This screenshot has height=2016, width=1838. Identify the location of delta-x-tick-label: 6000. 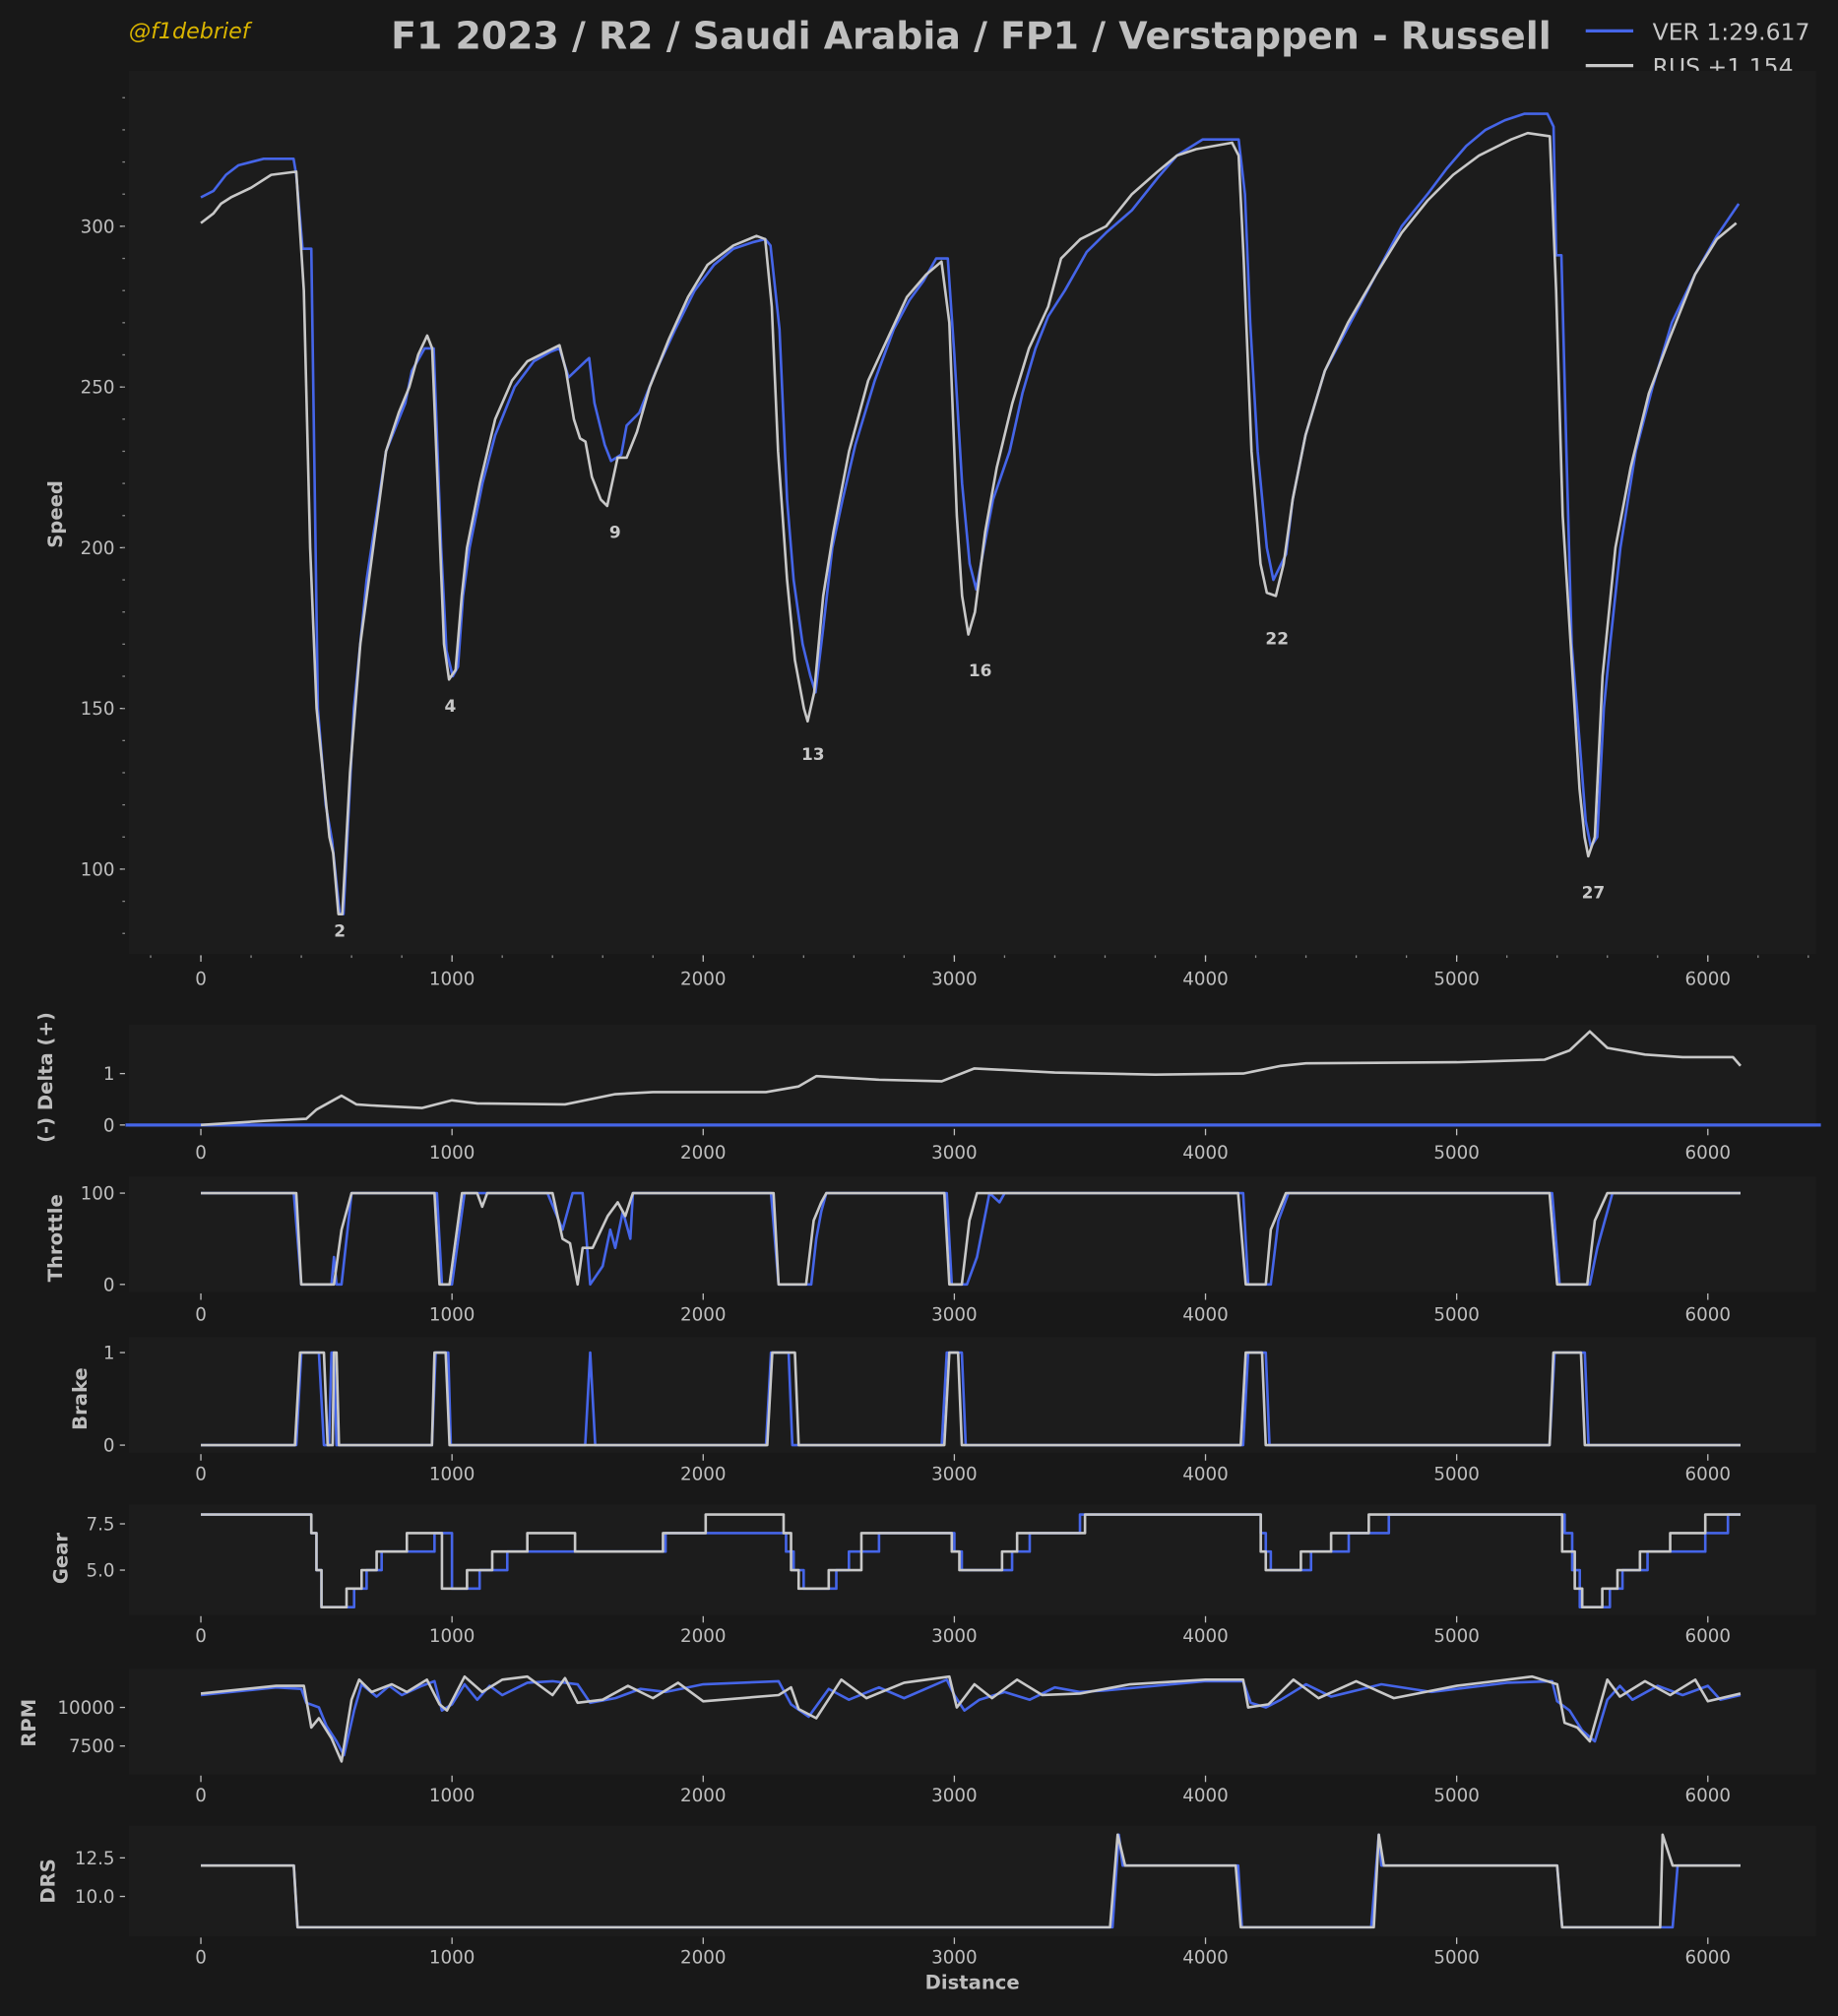
(1708, 1153).